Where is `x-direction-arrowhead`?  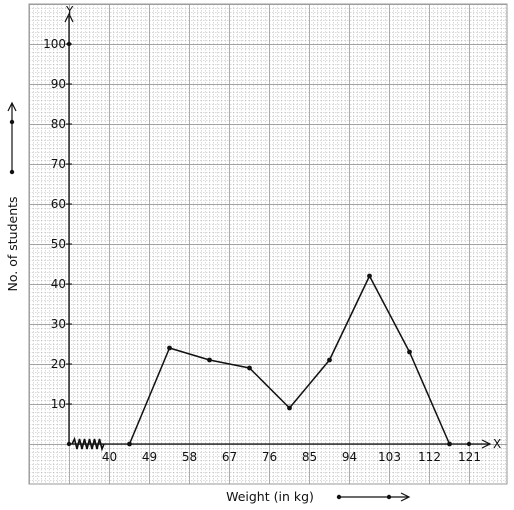
x-direction-arrowhead is located at coordinates (405, 497).